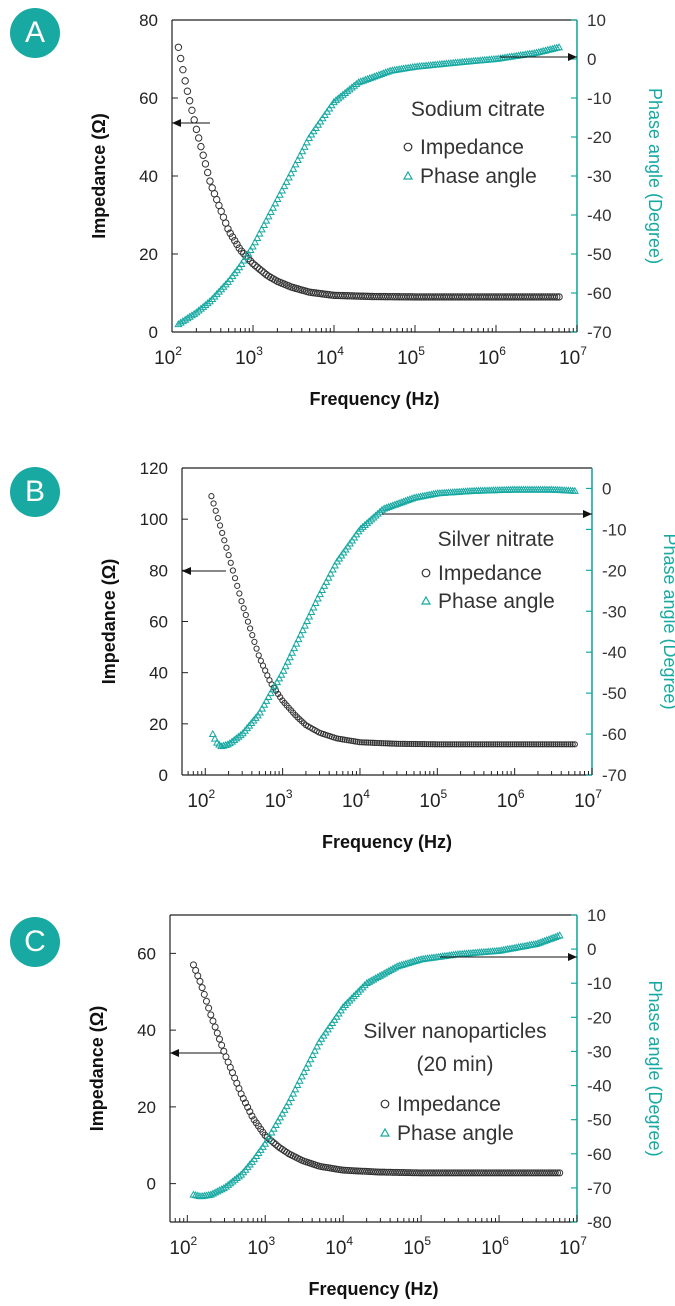  What do you see at coordinates (146, 1107) in the screenshot?
I see `left-tick-label: 20` at bounding box center [146, 1107].